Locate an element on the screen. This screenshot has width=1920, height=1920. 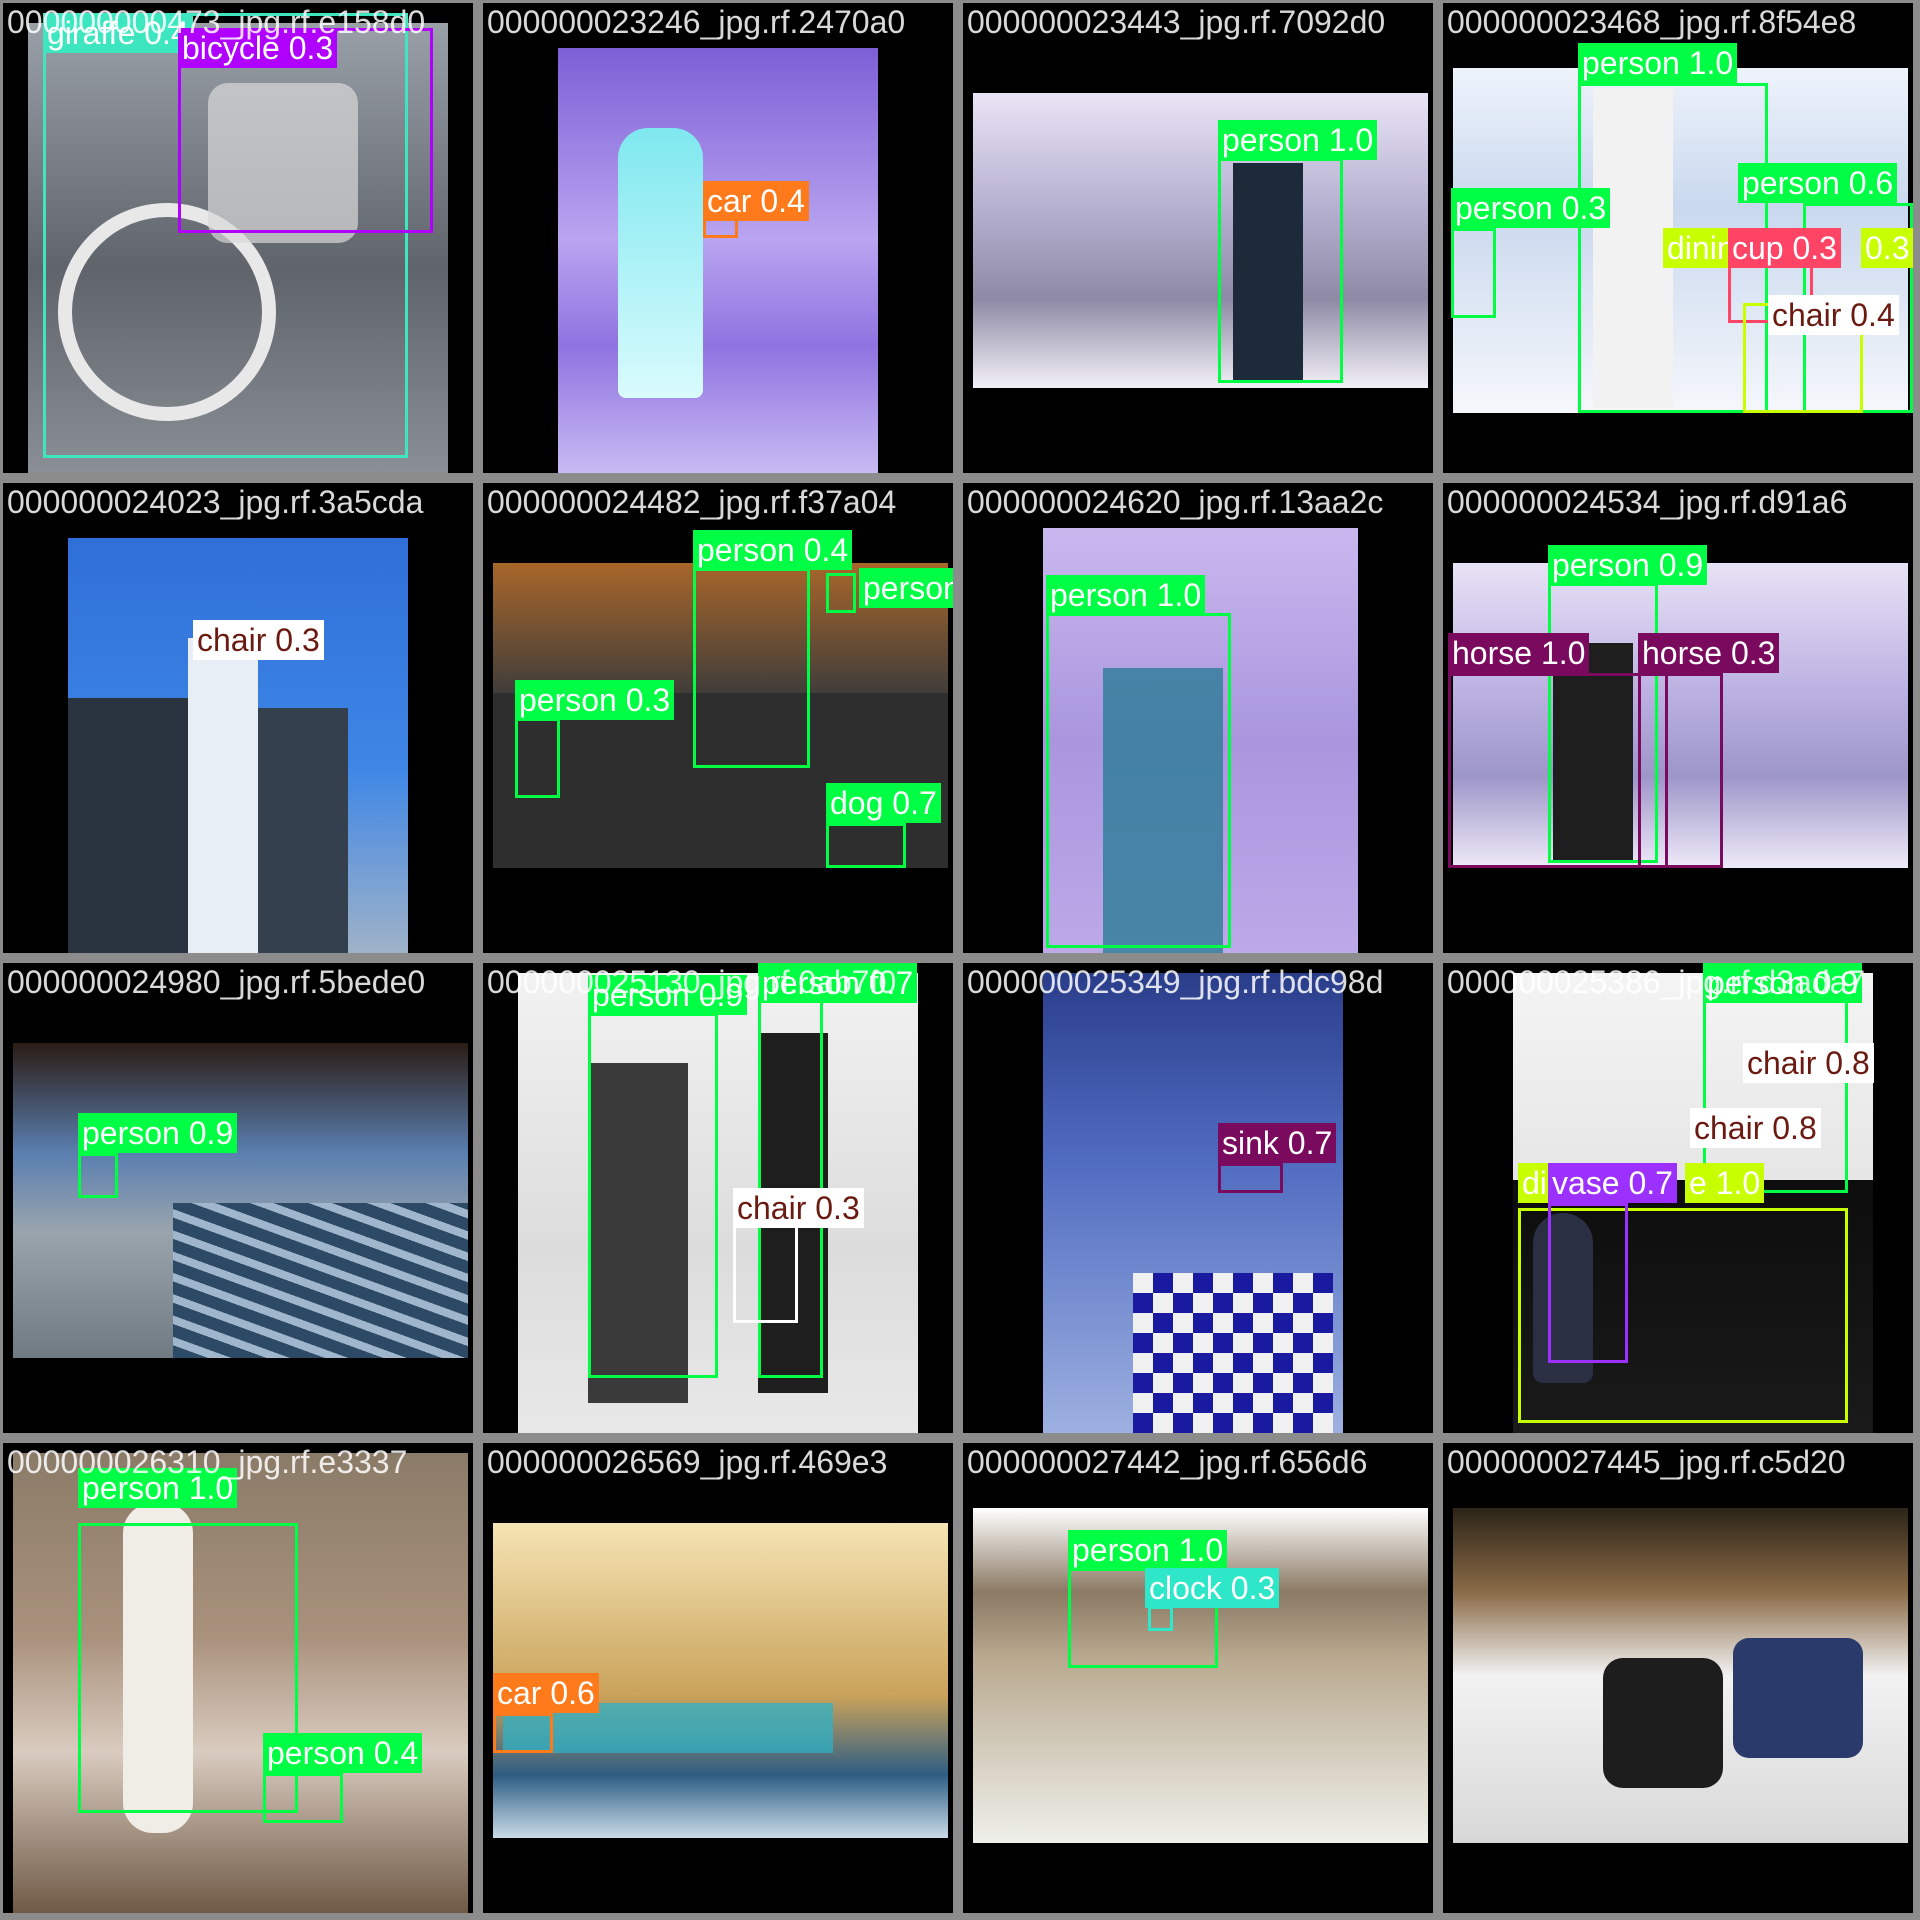
bbox-vase is located at coordinates (1588, 1283).